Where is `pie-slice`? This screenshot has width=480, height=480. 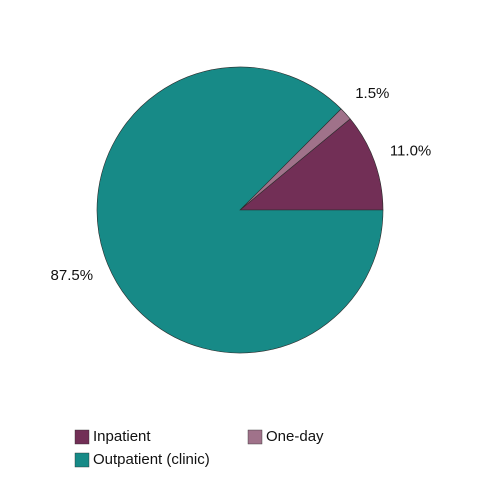 pie-slice is located at coordinates (311, 164).